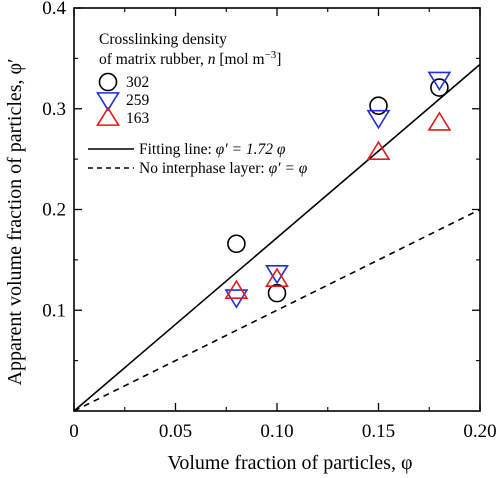 This screenshot has width=500, height=478. I want to click on y-tick-label: 0.1, so click(54, 310).